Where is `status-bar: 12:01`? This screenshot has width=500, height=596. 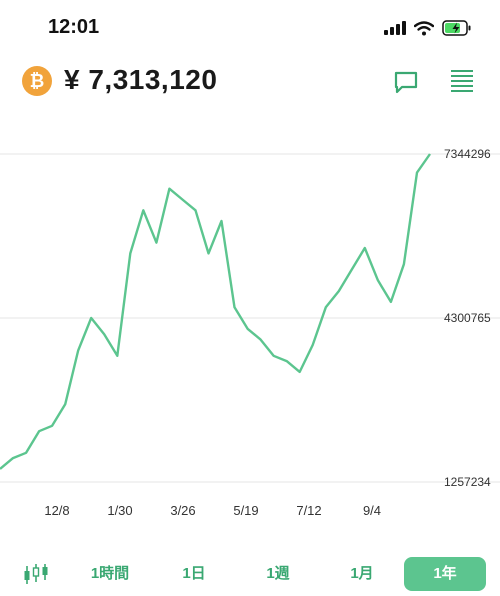
status-bar: 12:01 is located at coordinates (250, 28).